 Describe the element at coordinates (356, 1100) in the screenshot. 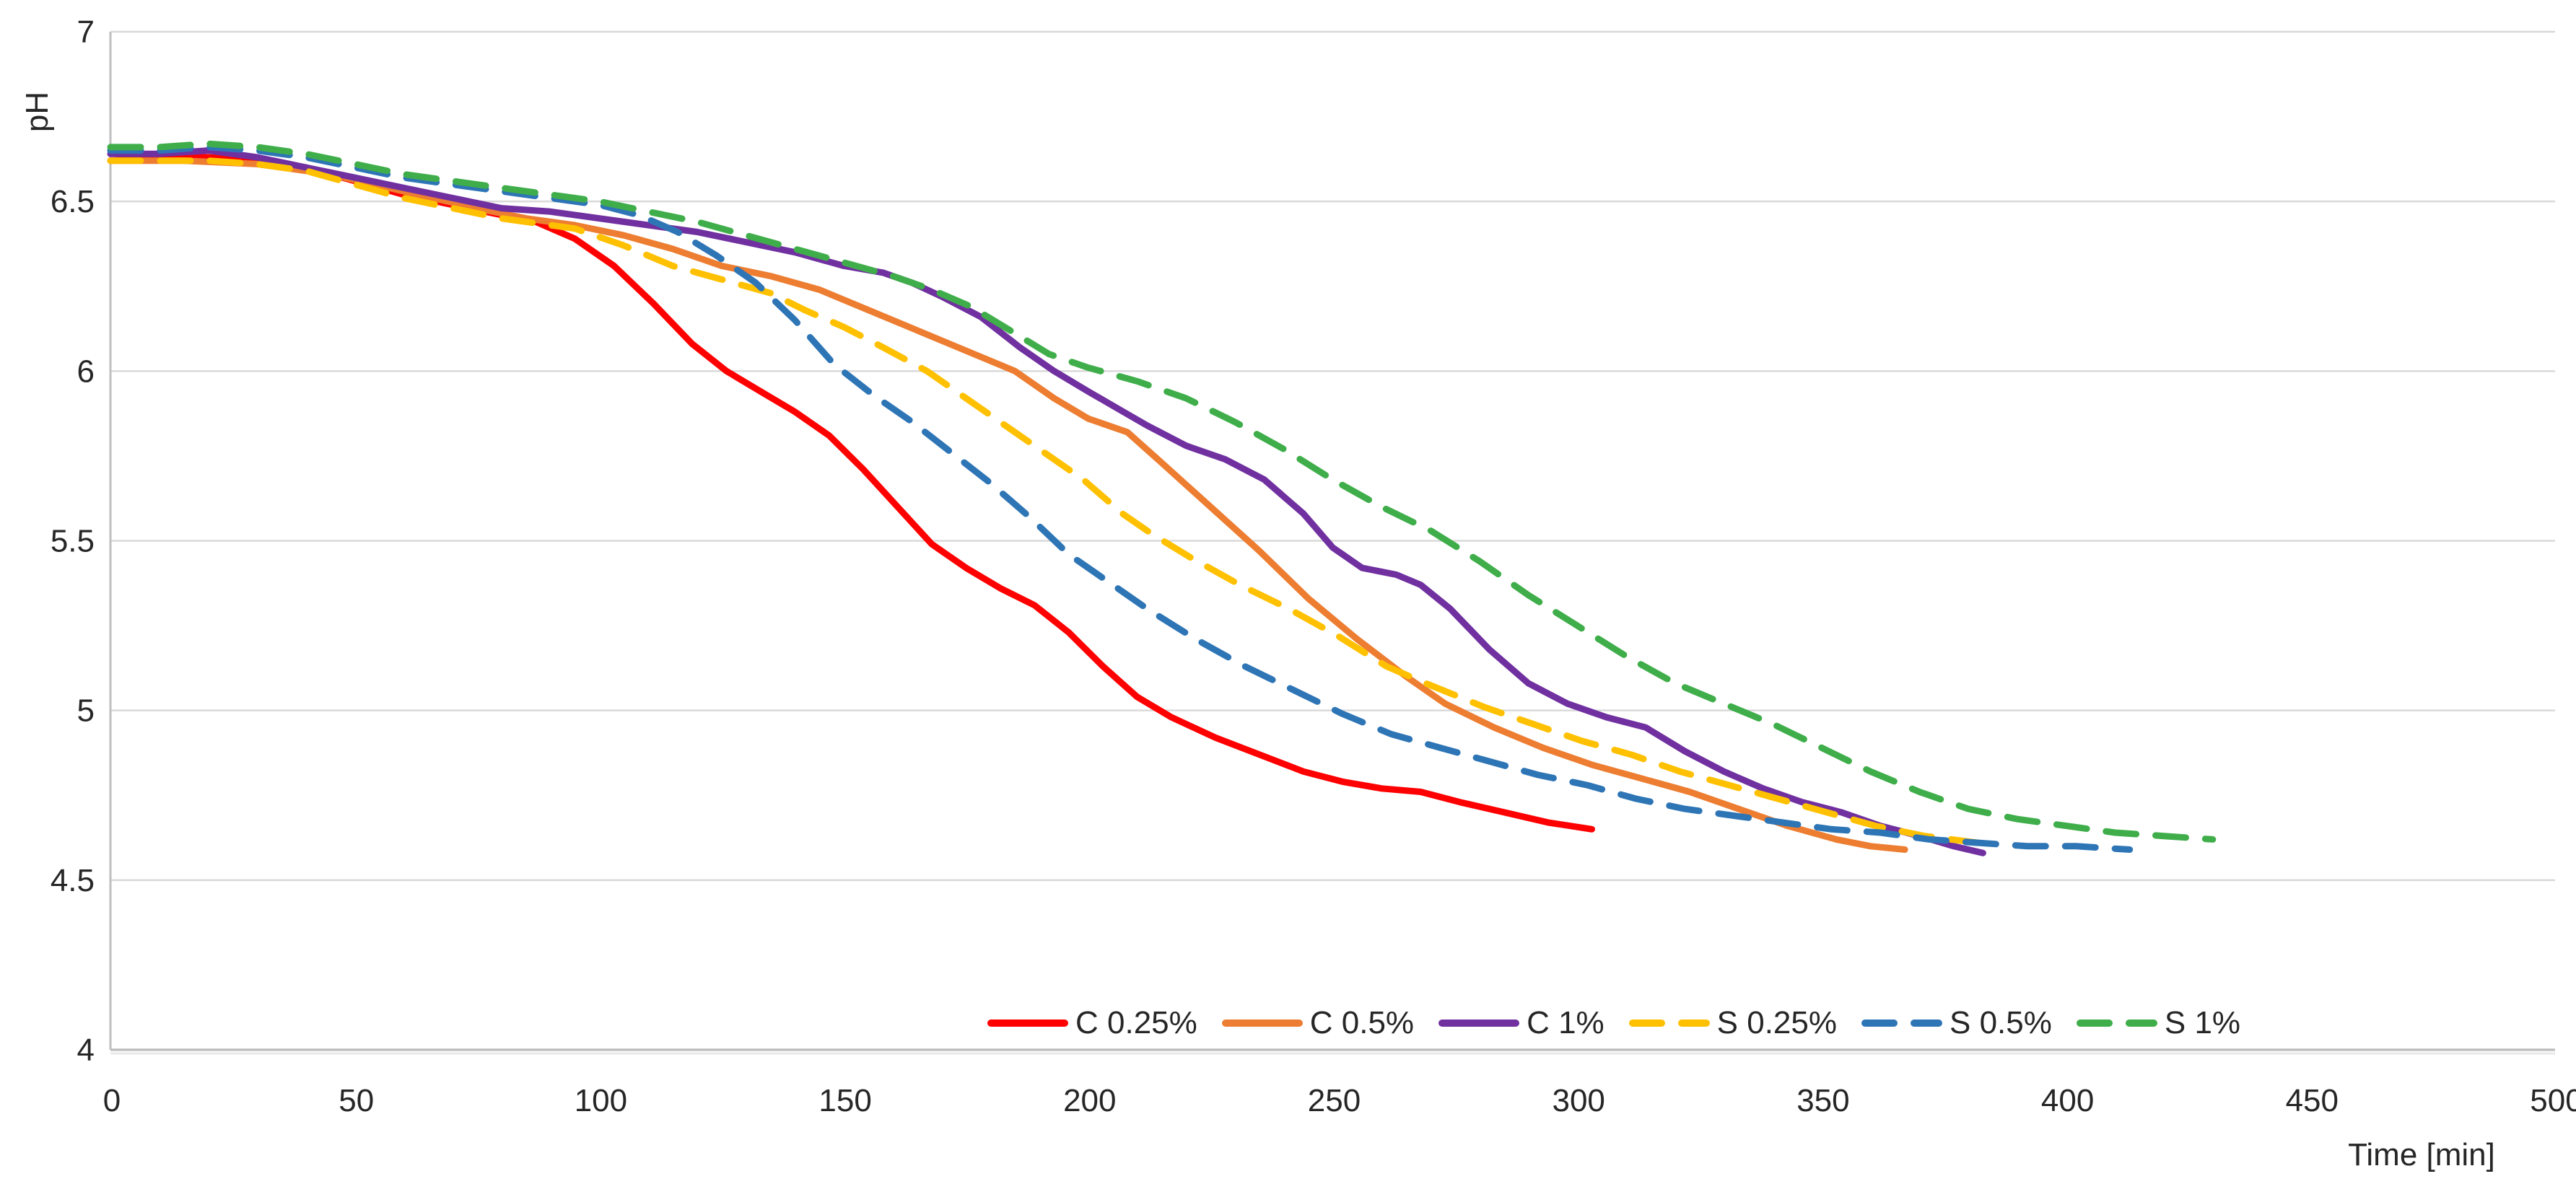

I see `x-tick-label-50: 50` at that location.